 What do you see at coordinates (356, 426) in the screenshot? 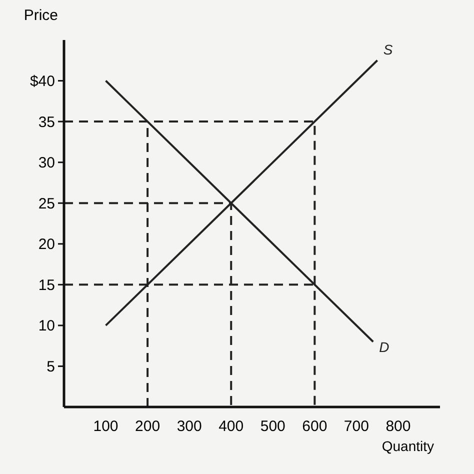
I see `x-tick-label: 700` at bounding box center [356, 426].